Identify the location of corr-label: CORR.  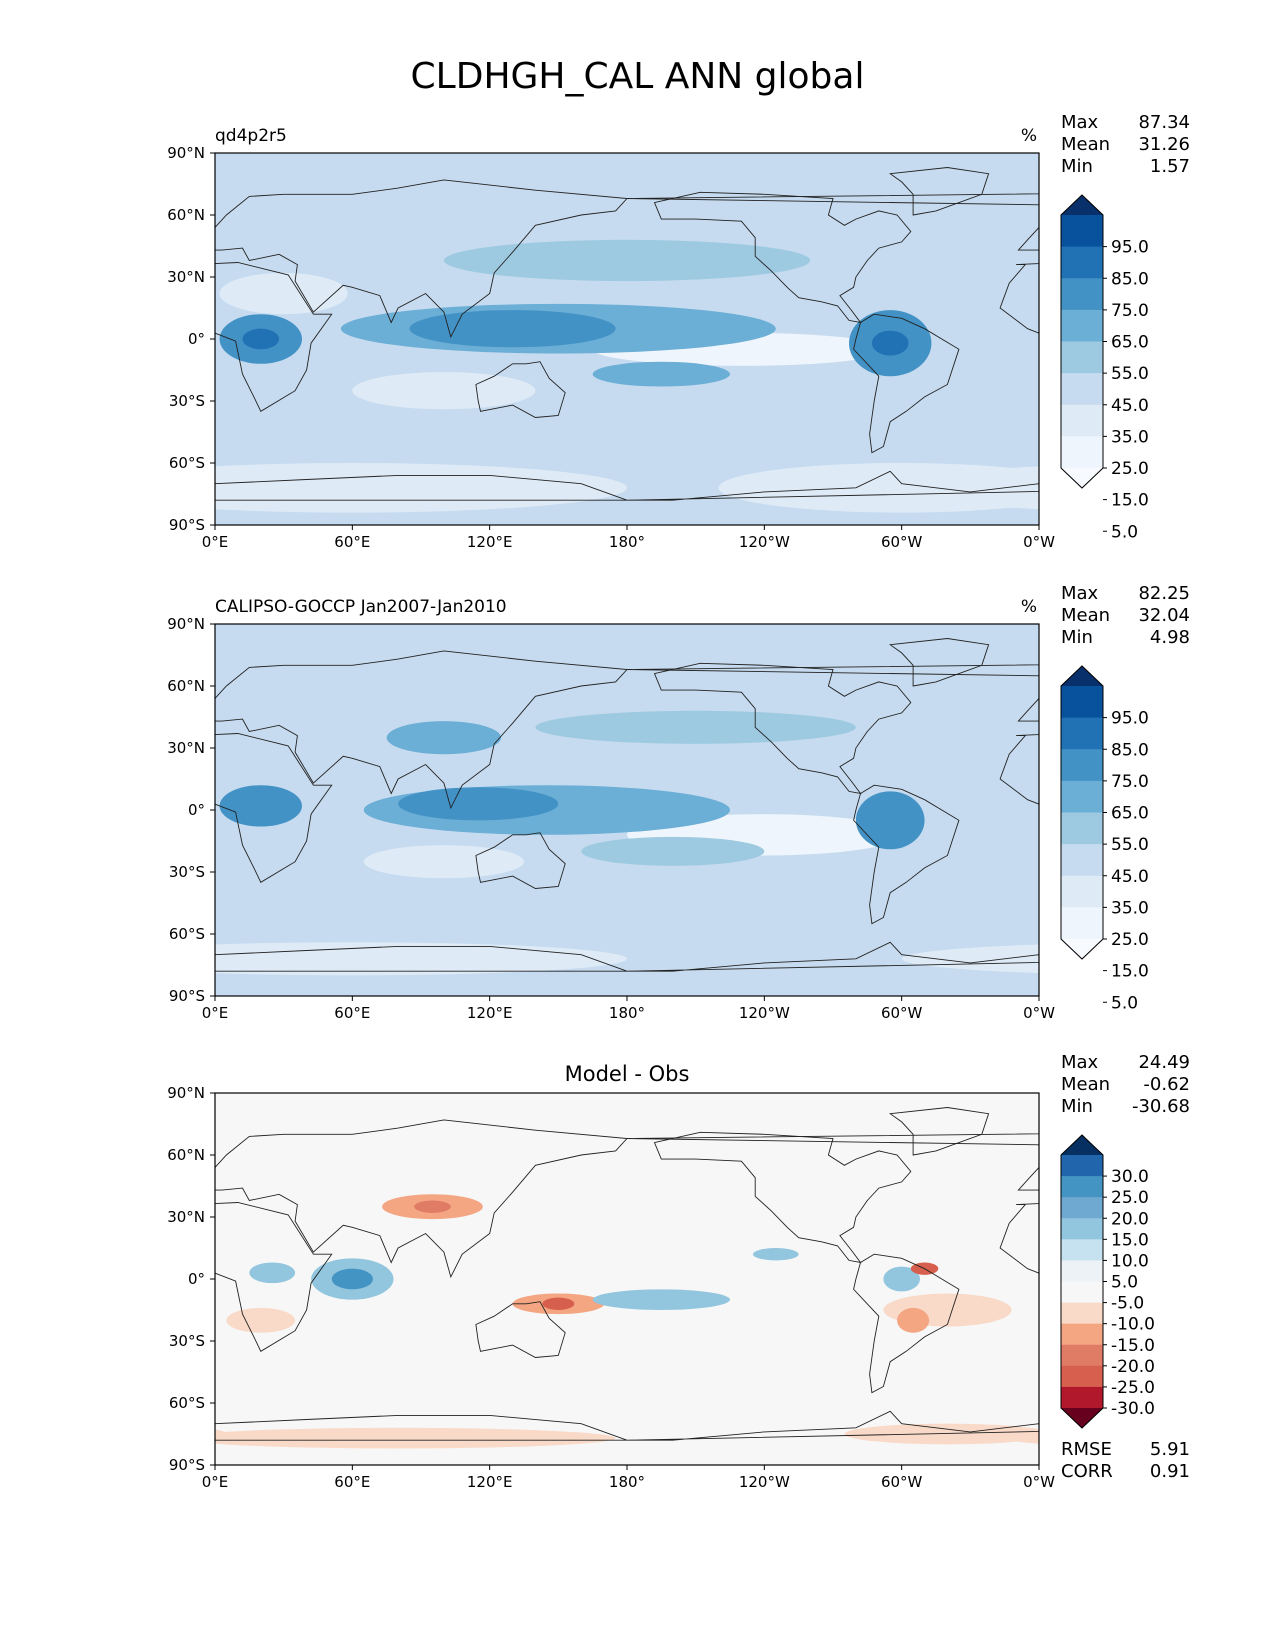
(1087, 1471).